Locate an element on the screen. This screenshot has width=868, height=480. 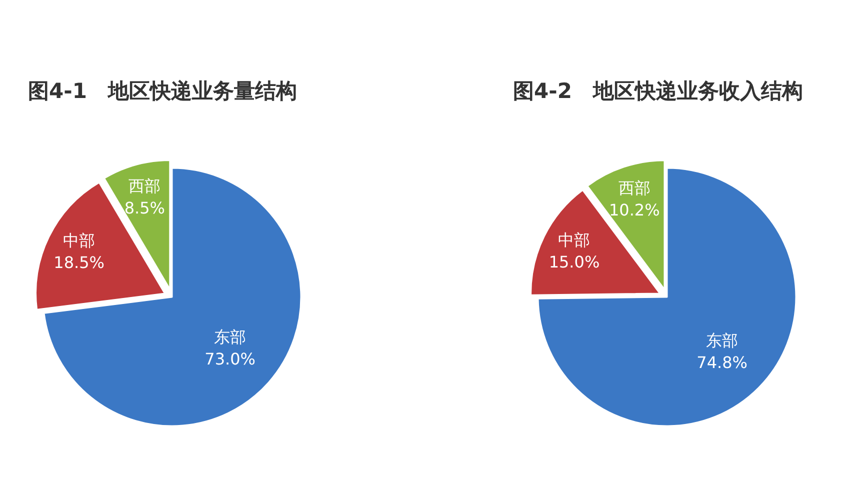
data-label: 18.5% is located at coordinates (79, 262).